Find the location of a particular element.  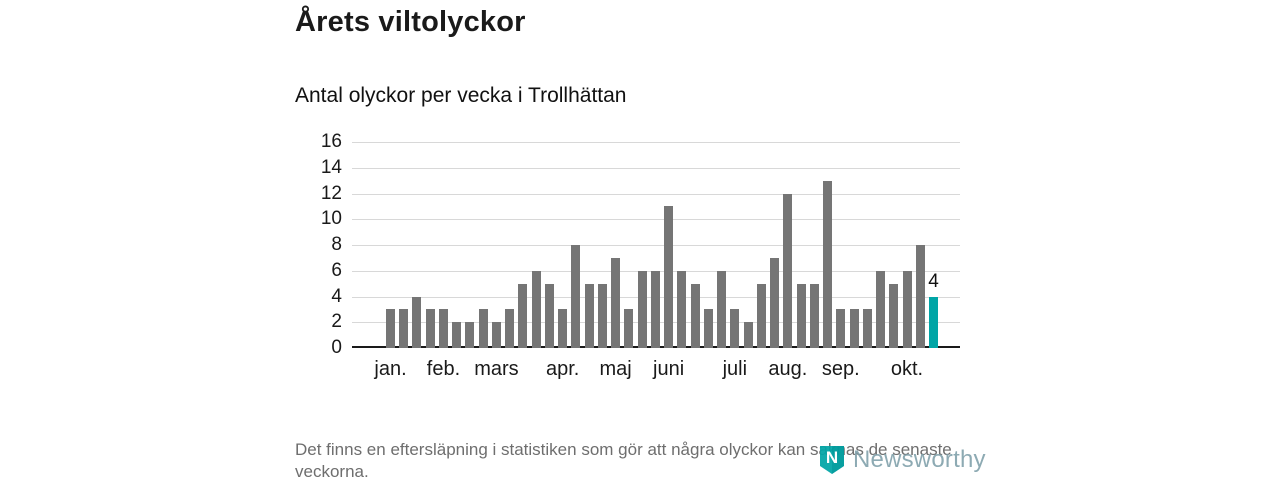

chart-subtitle: Antal olyckor per vecka i Trollhättan is located at coordinates (461, 95).